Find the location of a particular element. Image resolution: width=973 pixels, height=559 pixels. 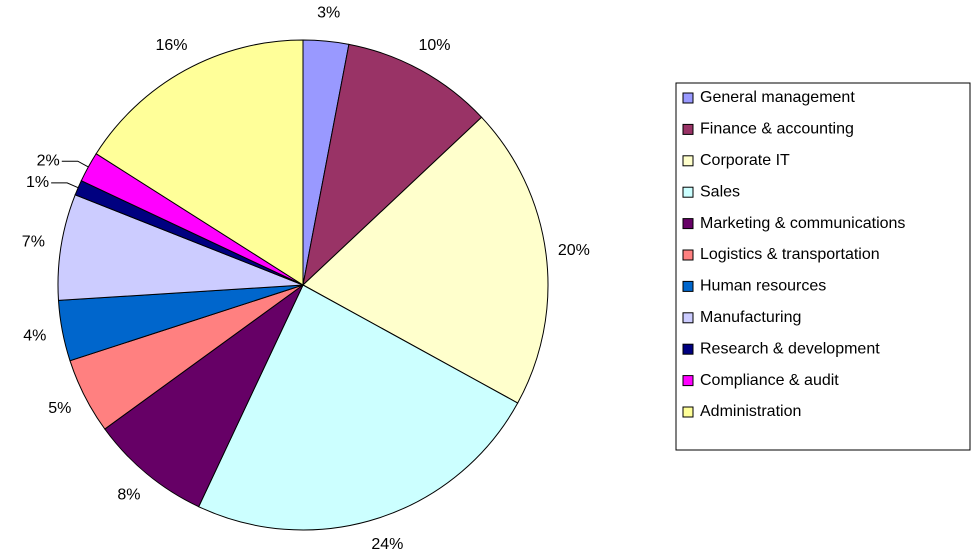

data-label: 20% is located at coordinates (574, 250).